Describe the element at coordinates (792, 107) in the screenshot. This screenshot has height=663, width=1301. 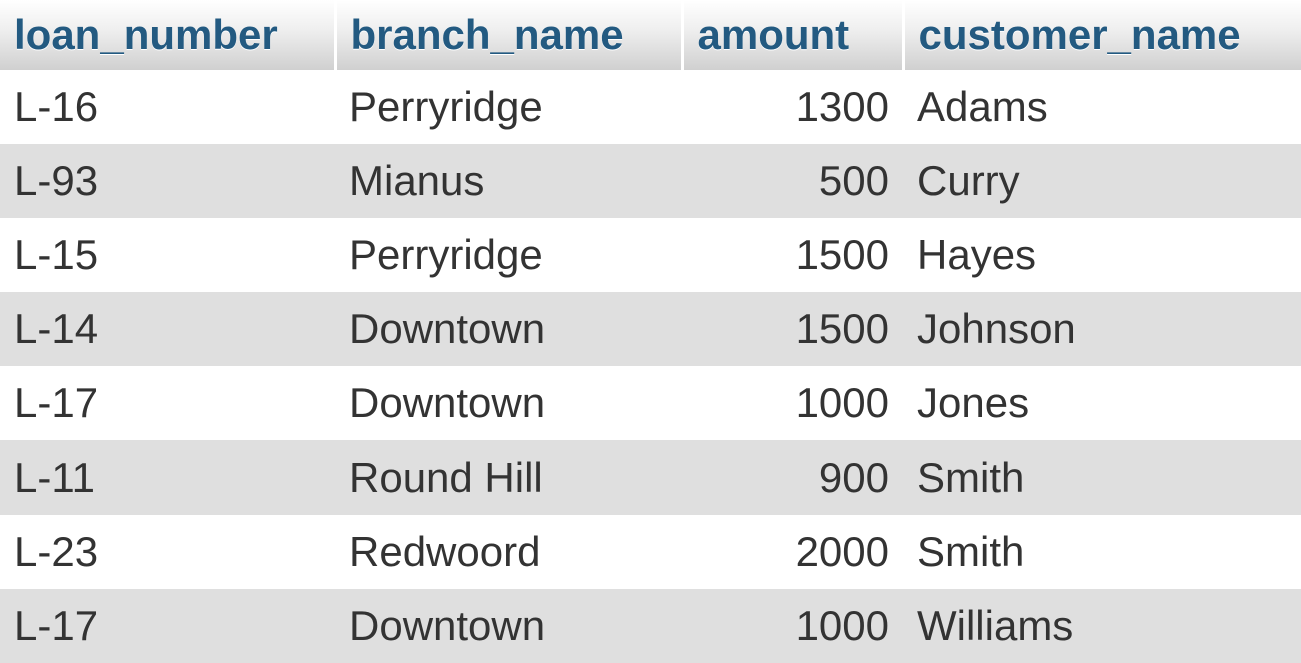
I see `cell-amount: 1300` at that location.